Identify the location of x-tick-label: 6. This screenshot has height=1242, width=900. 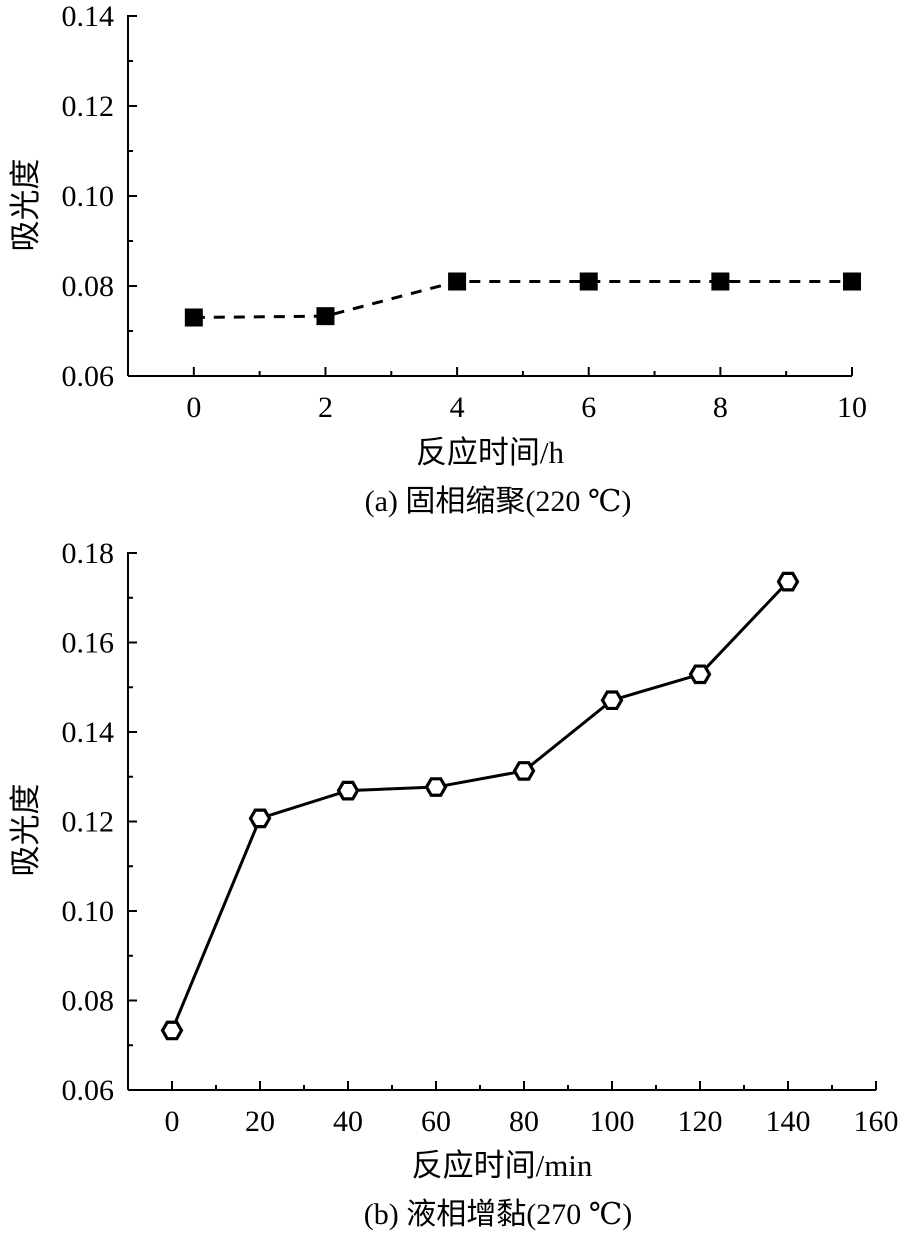
(588, 407).